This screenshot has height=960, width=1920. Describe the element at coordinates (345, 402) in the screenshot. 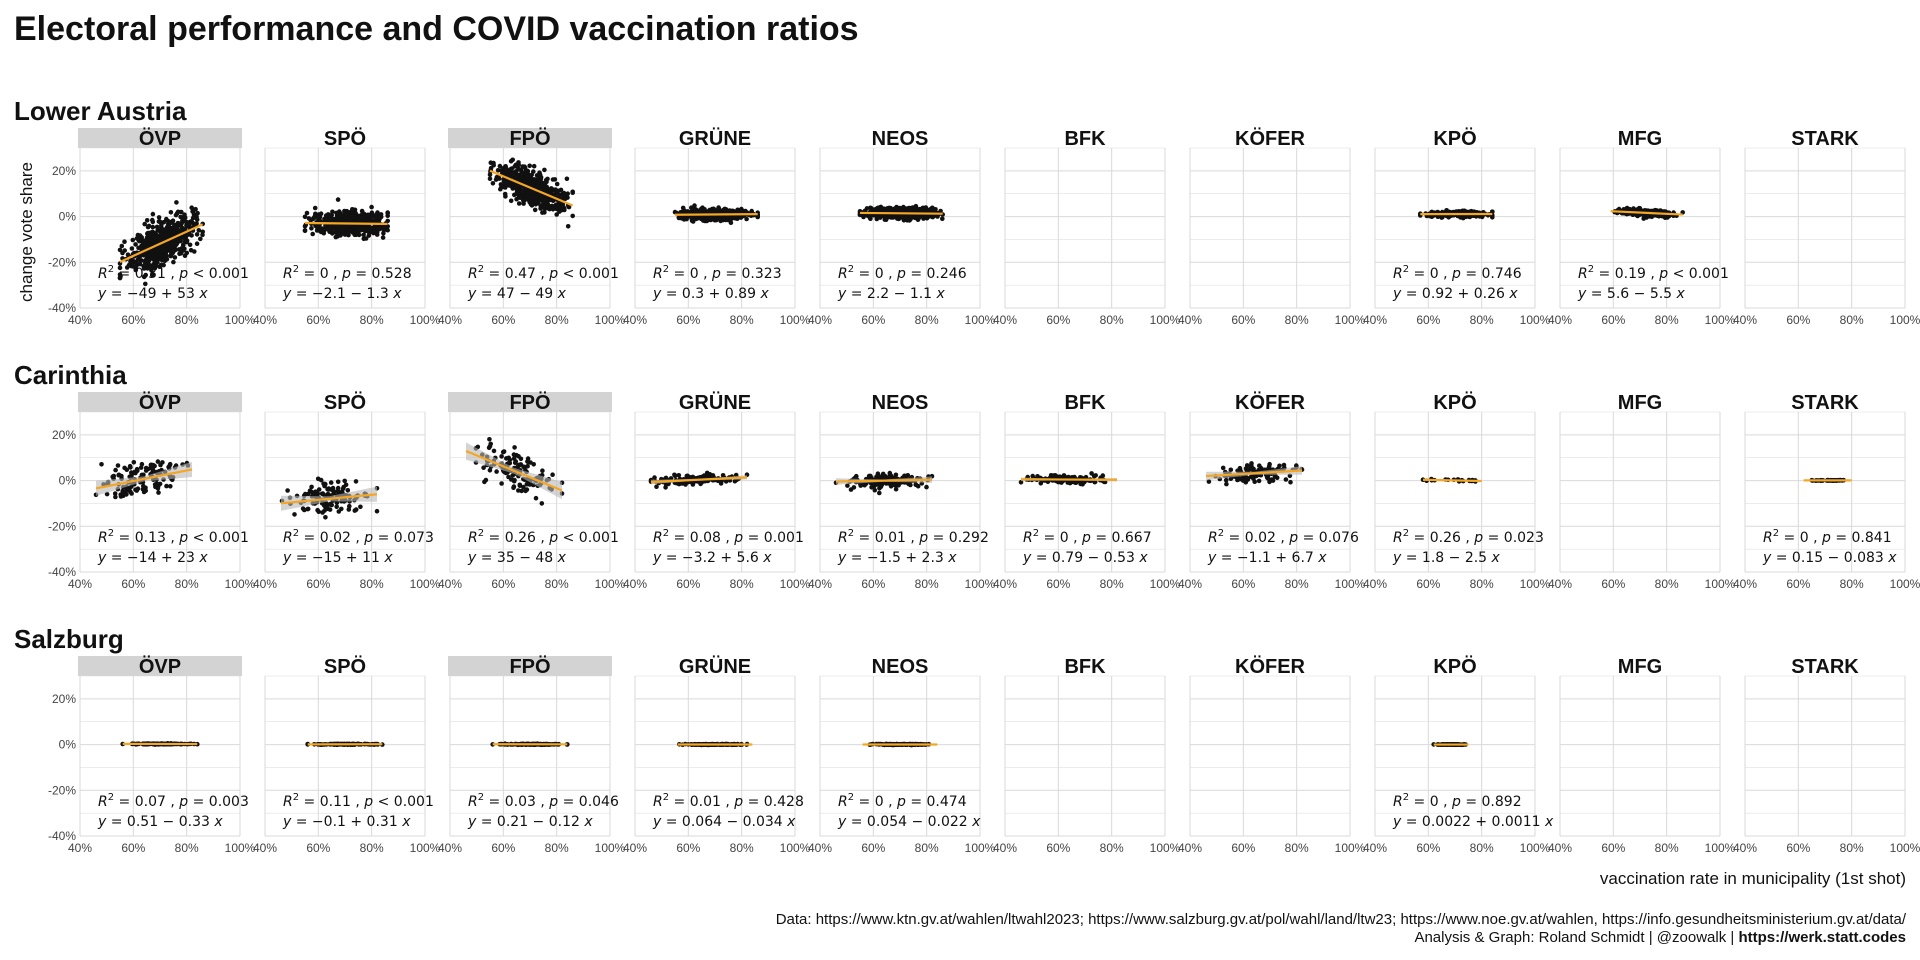

I see `facet-label: SPÖ` at that location.